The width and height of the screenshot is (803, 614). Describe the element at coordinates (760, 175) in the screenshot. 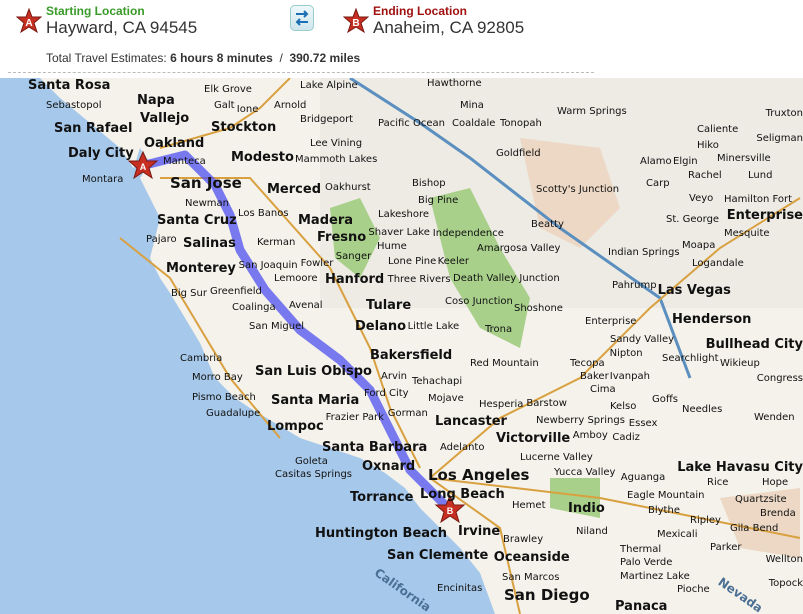

I see `map-label-lund: Lund` at that location.